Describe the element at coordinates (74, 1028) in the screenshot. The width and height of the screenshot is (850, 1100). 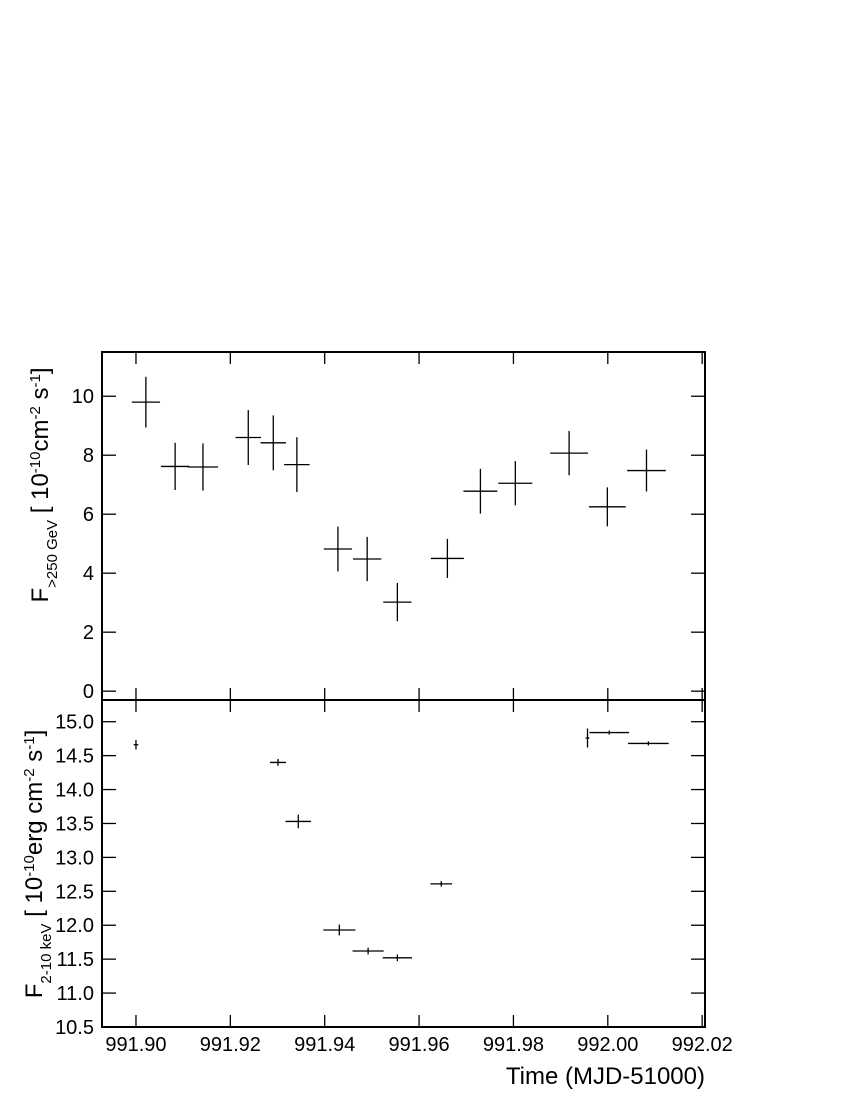
I see `y-tick-label: 10.5` at that location.